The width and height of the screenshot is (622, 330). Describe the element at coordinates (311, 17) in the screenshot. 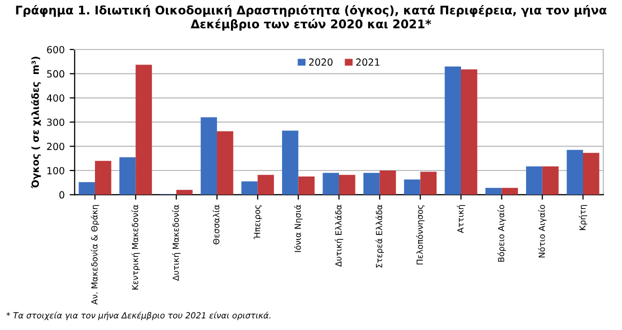

I see `chart-title: Γράφημα 1. Ιδιωτική Οικοδομική Δραστηριότητα (όγκος), κατά Περιφέρεια, για τον μήνα Δεκέμβριο των ετών 2020 και 2021*` at that location.